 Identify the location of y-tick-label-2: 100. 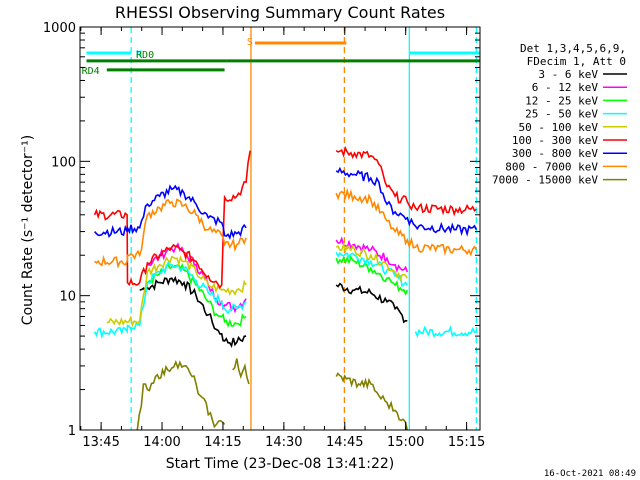
(63, 162).